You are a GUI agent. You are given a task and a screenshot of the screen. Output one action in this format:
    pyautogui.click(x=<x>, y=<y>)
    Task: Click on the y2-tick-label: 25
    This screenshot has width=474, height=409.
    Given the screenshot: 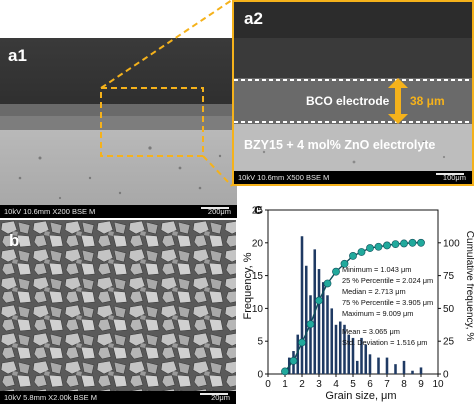 What is the action you would take?
    pyautogui.click(x=449, y=342)
    